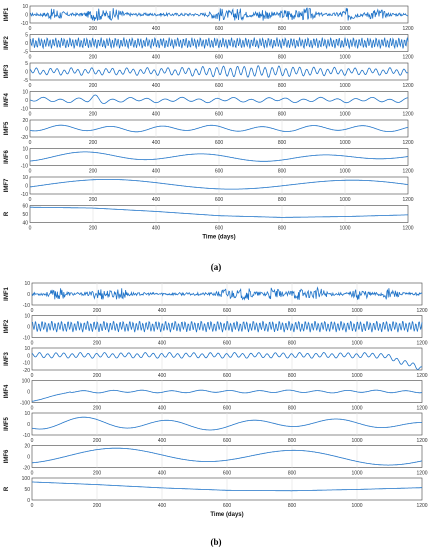 This screenshot has width=432, height=550. What do you see at coordinates (7, 294) in the screenshot?
I see `subplot-label-imf1: IMF1` at bounding box center [7, 294].